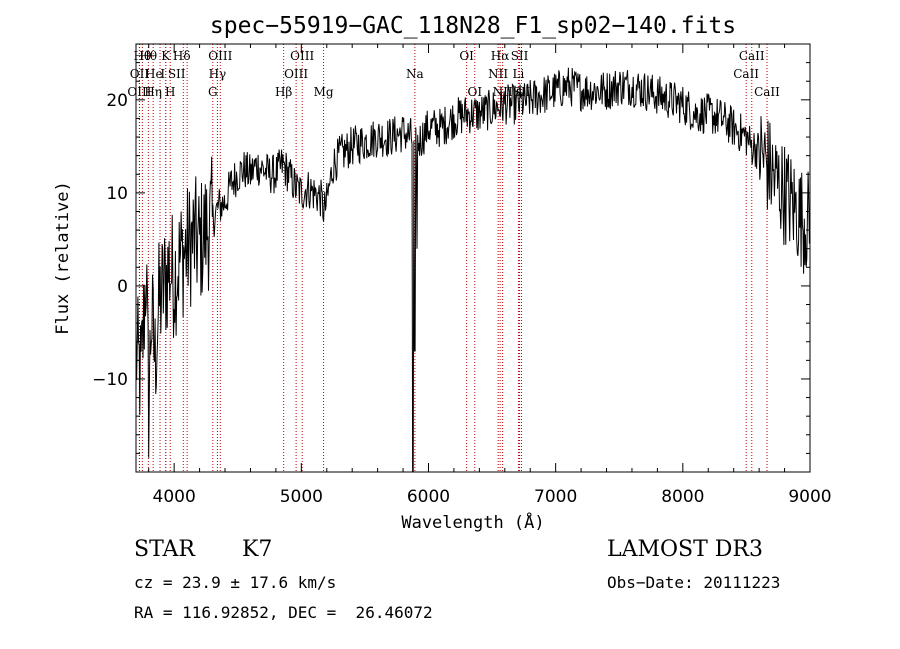  What do you see at coordinates (685, 549) in the screenshot?
I see `survey-name: LAMOST DR3` at bounding box center [685, 549].